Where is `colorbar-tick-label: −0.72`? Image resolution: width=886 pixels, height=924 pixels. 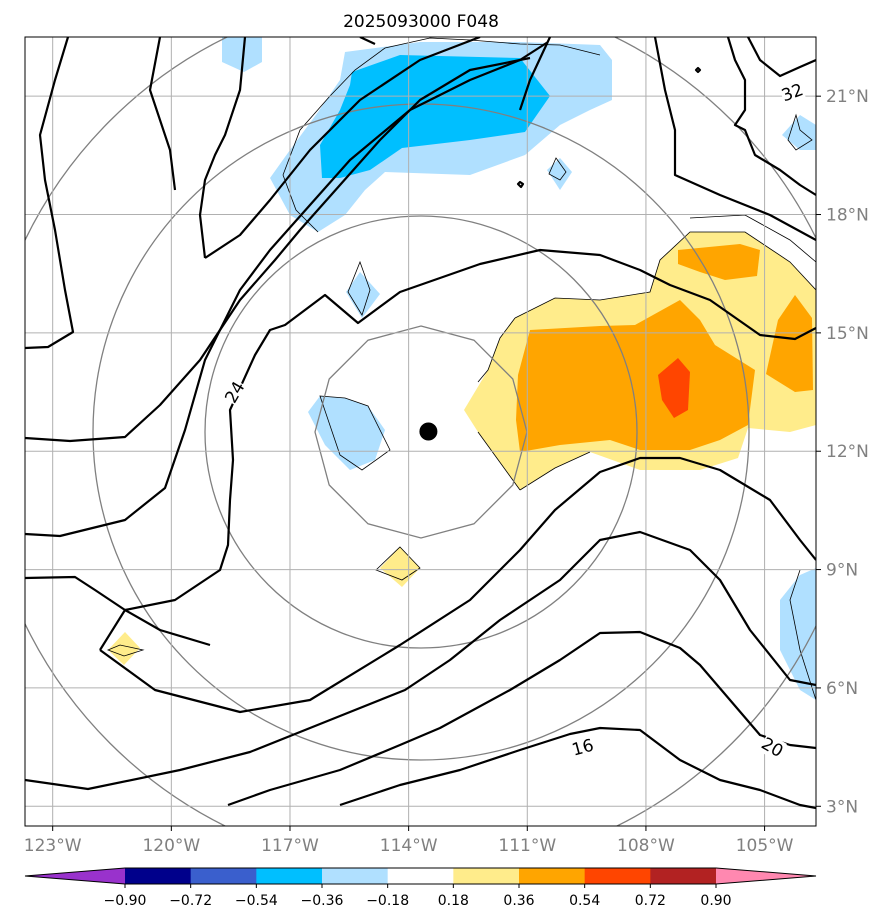 colorbar-tick-label: −0.72 is located at coordinates (190, 901).